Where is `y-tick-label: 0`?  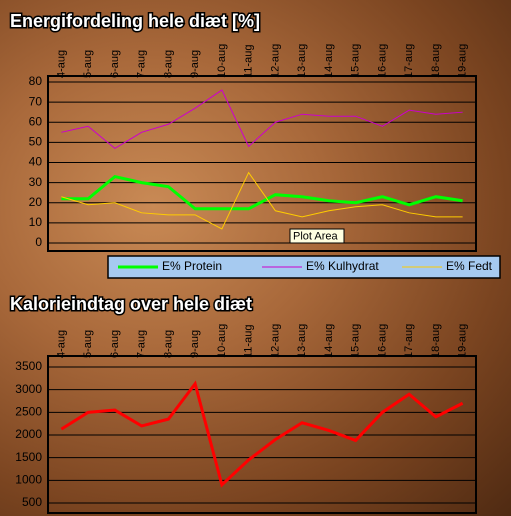 y-tick-label: 0 is located at coordinates (38, 242).